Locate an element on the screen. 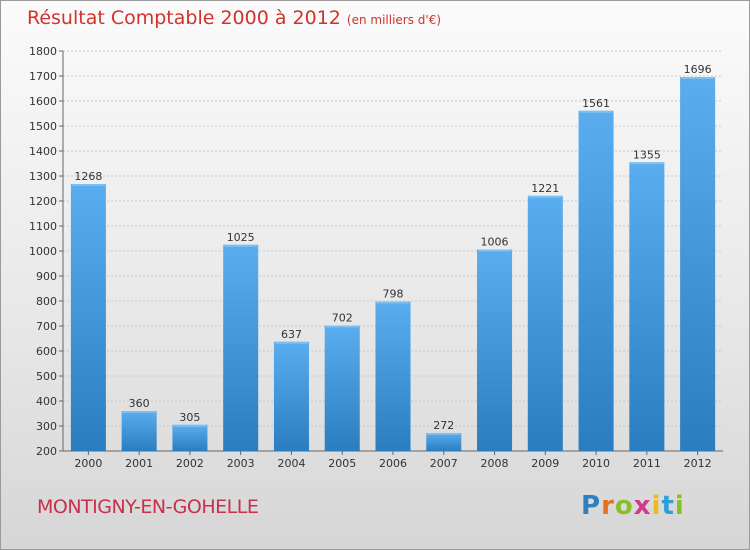  proxiti-logo: Proxiti is located at coordinates (633, 506).